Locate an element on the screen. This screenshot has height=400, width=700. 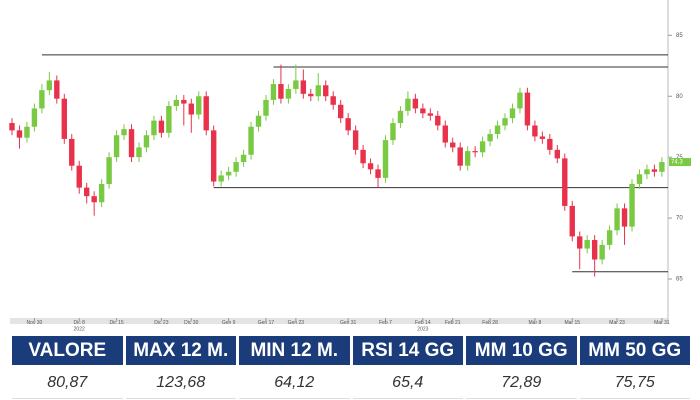
year-label: 2023 is located at coordinates (422, 329).